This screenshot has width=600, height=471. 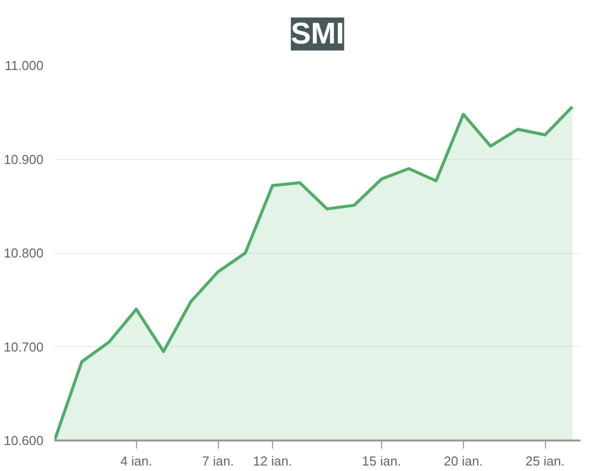 I want to click on x-tick-label: 4 ian., so click(x=136, y=461).